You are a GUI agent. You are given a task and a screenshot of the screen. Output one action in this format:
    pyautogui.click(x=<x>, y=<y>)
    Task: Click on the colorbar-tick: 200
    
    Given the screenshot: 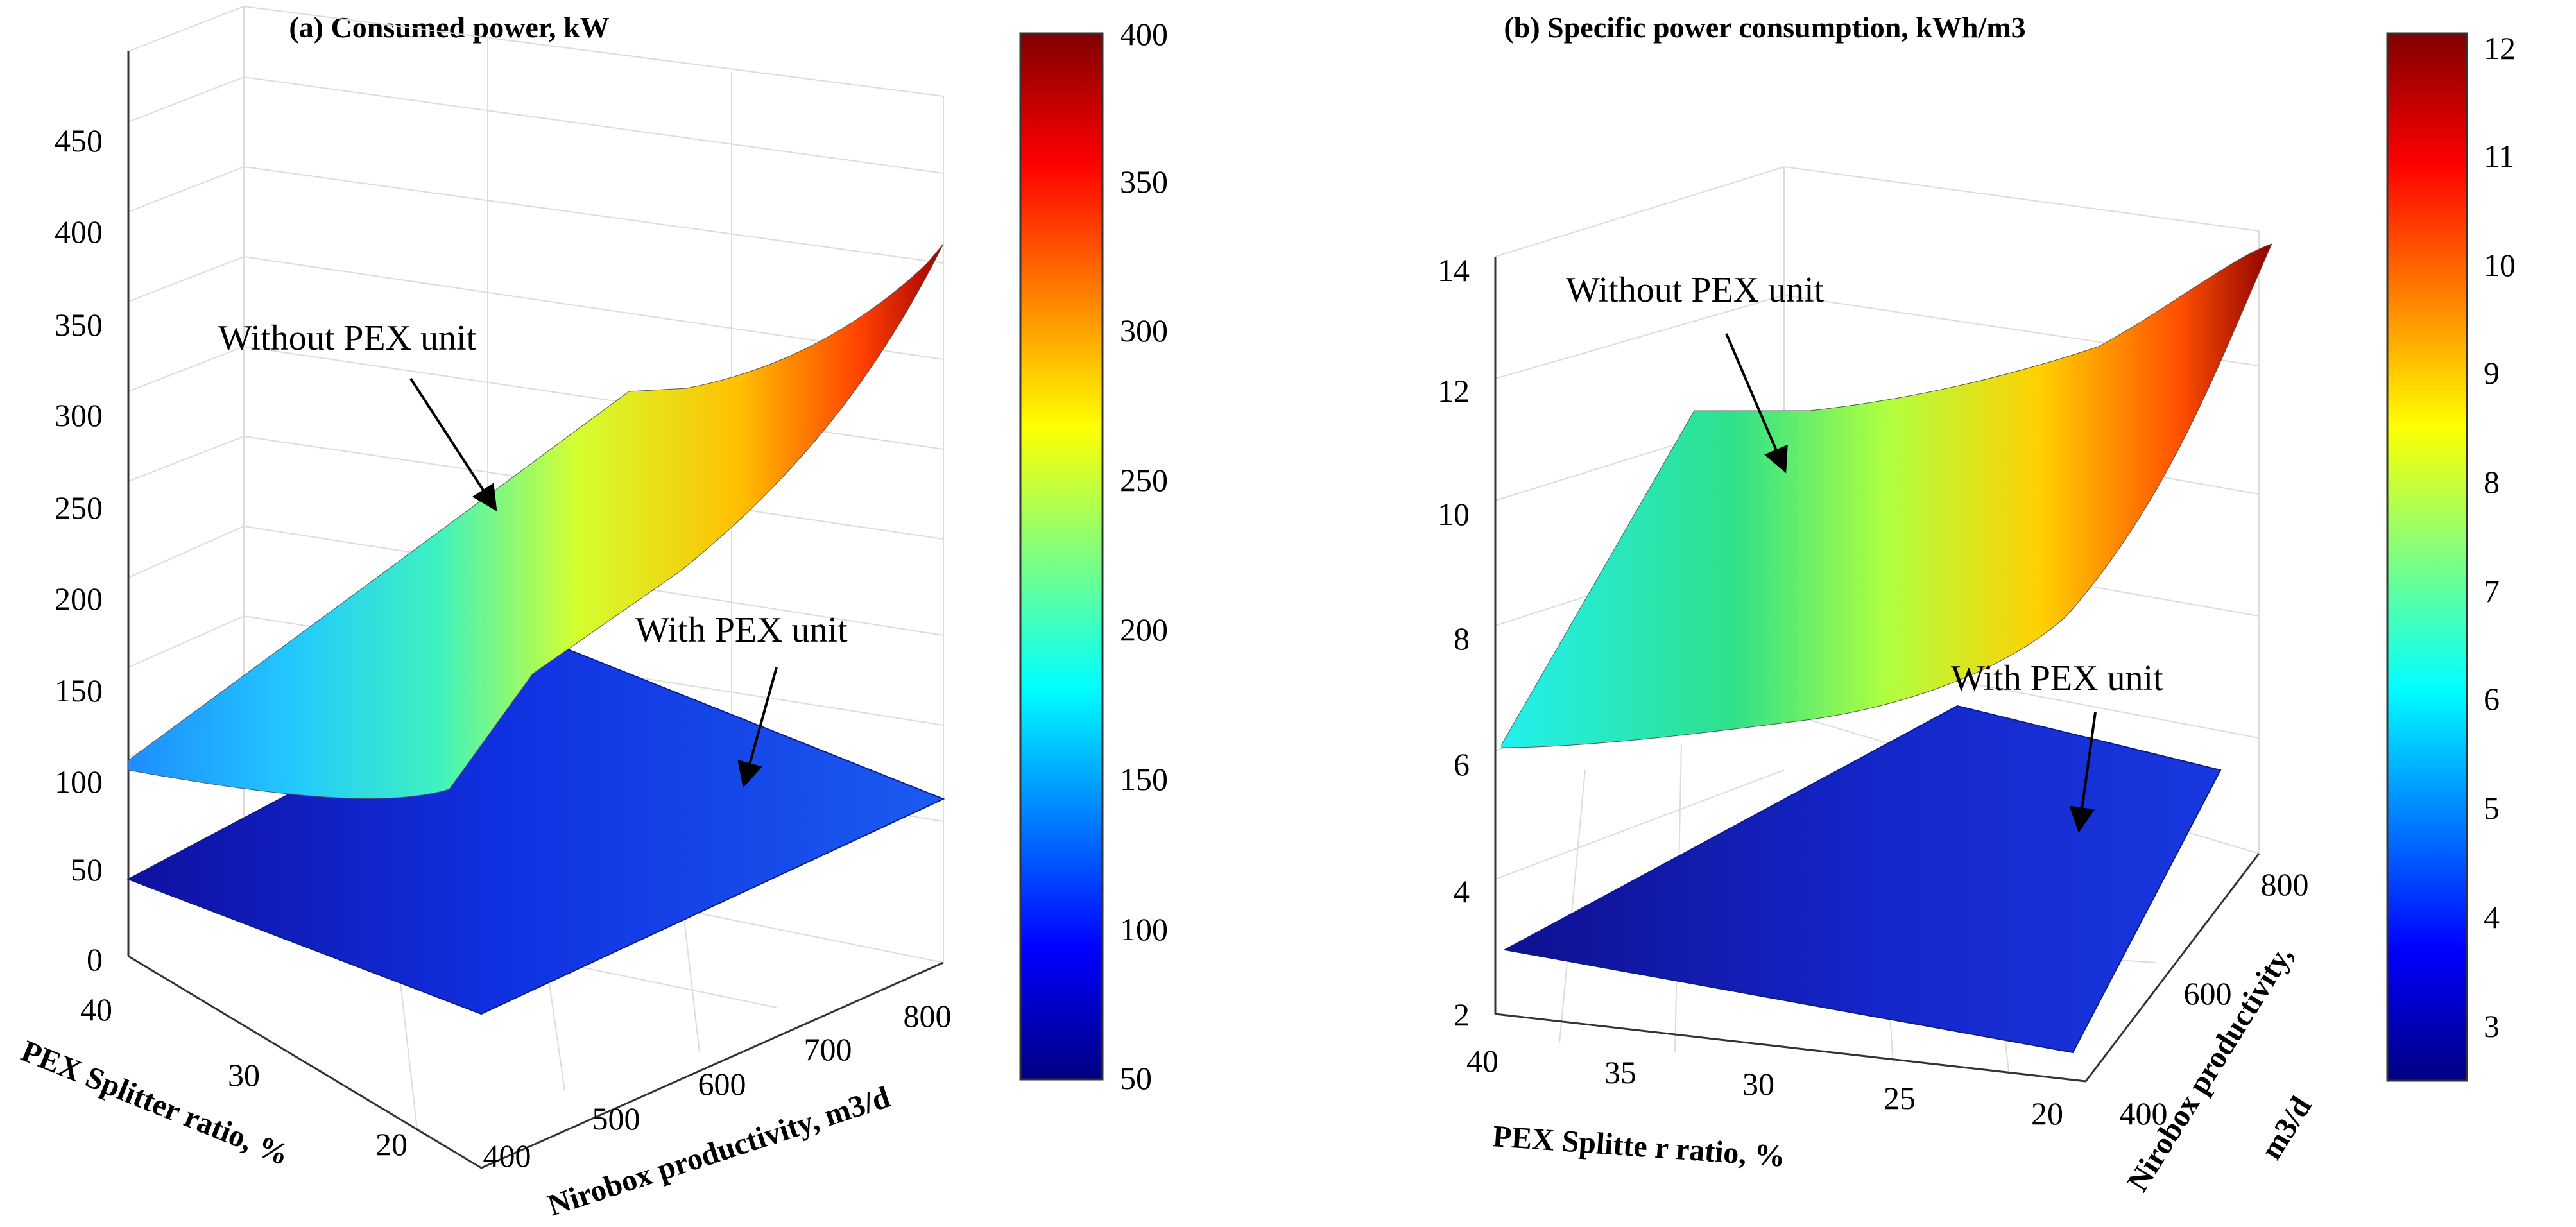 What is the action you would take?
    pyautogui.click(x=1144, y=630)
    